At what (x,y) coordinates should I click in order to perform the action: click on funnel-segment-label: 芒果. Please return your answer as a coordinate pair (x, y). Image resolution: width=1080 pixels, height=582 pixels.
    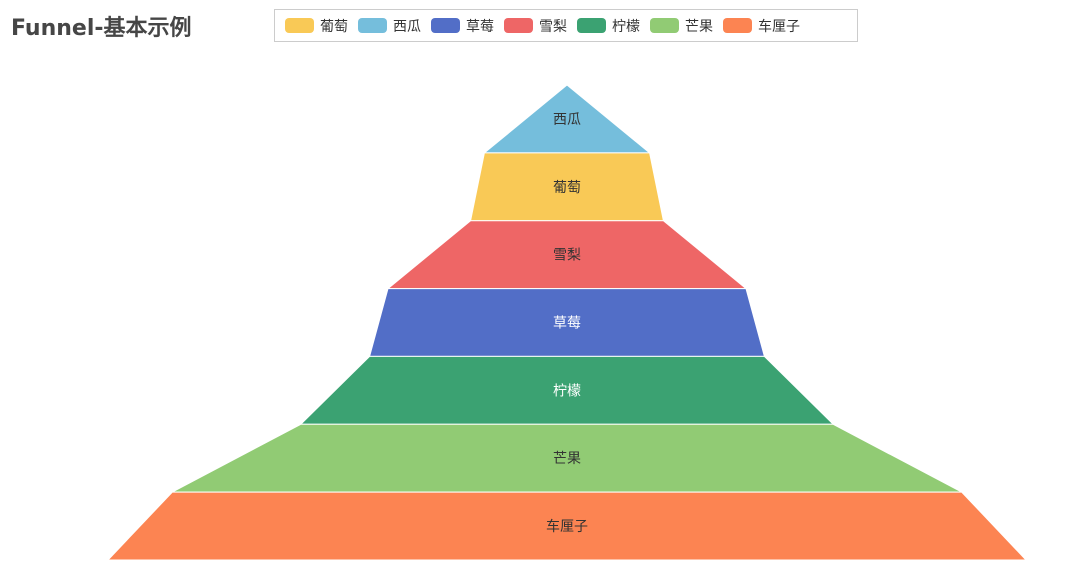
    Looking at the image, I should click on (567, 459).